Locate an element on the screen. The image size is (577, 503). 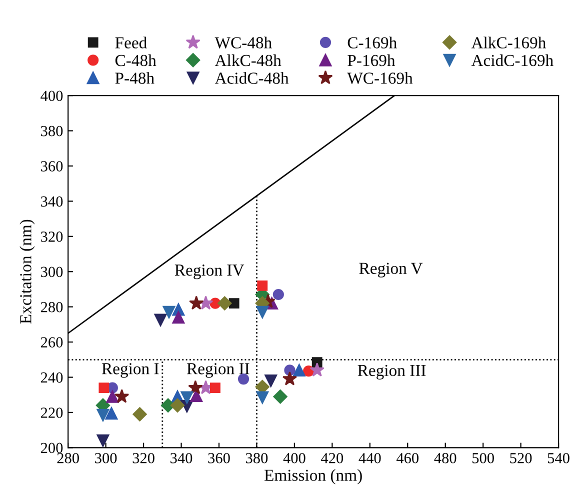
legend-label: C-48h is located at coordinates (135, 60).